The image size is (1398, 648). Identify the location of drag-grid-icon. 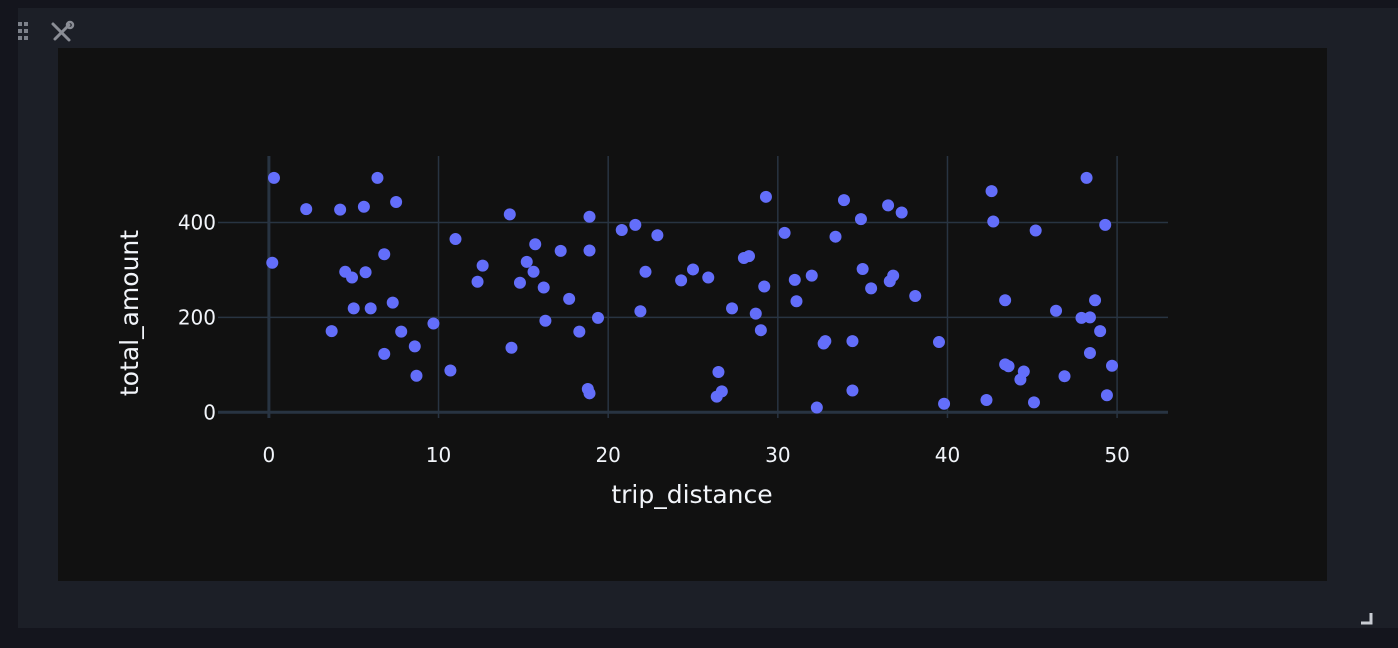
(27, 33).